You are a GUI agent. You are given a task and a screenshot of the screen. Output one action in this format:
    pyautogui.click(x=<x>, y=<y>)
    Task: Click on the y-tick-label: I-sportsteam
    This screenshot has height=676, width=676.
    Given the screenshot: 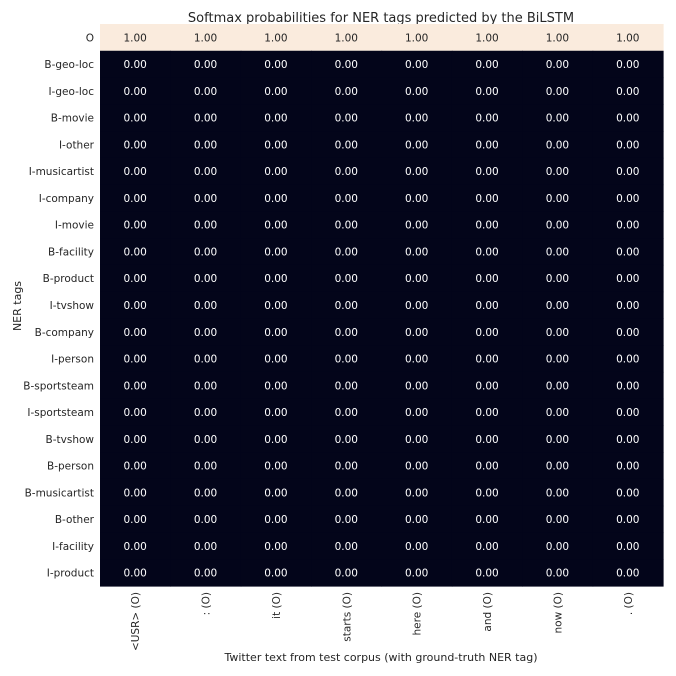 What is the action you would take?
    pyautogui.click(x=60, y=413)
    